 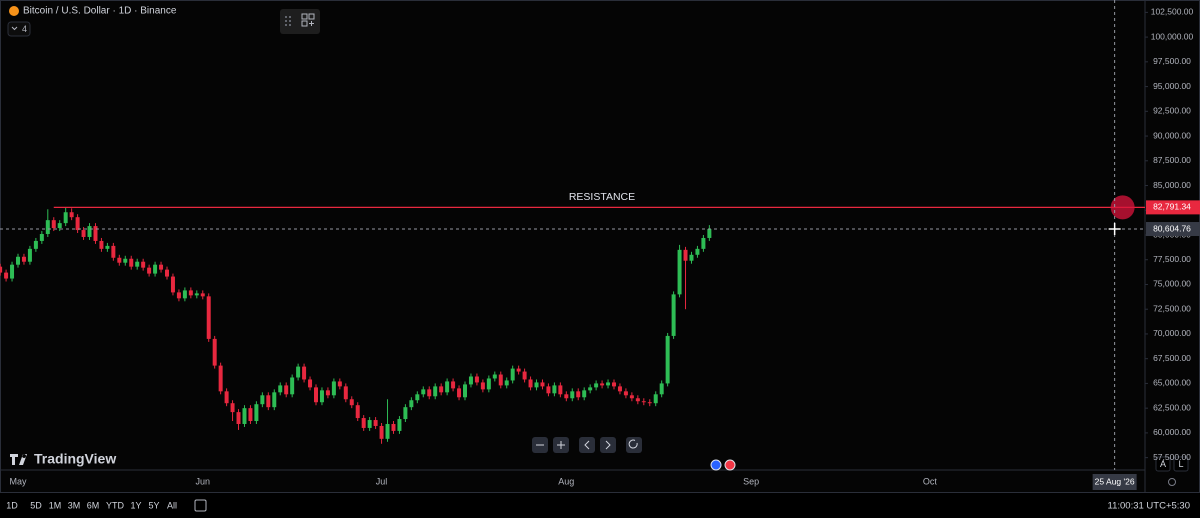 I want to click on y-tick-label: 65,000.00, so click(x=1172, y=383).